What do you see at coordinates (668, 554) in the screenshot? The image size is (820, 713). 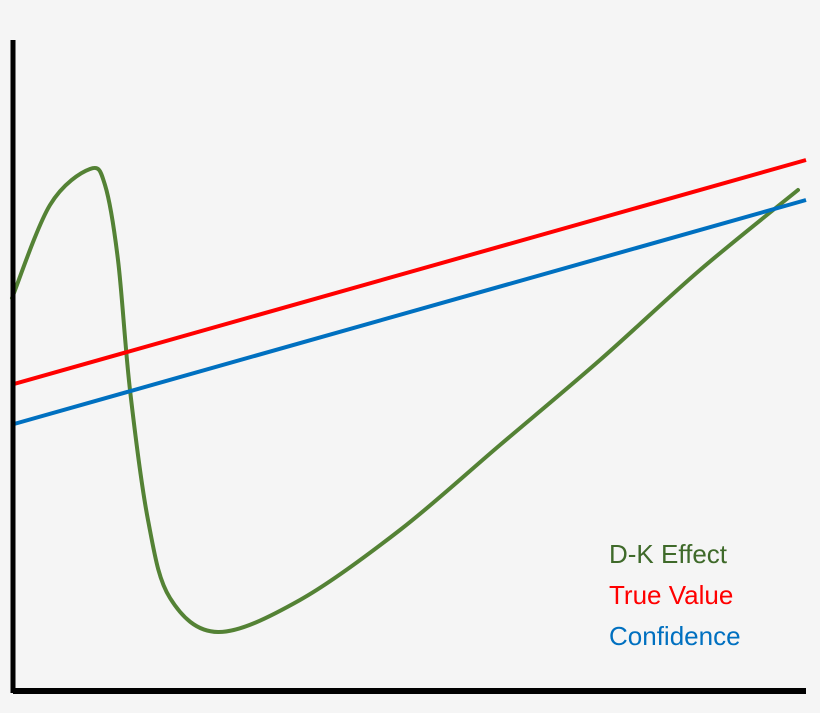 I see `legend-dk-effect: D-K Effect` at bounding box center [668, 554].